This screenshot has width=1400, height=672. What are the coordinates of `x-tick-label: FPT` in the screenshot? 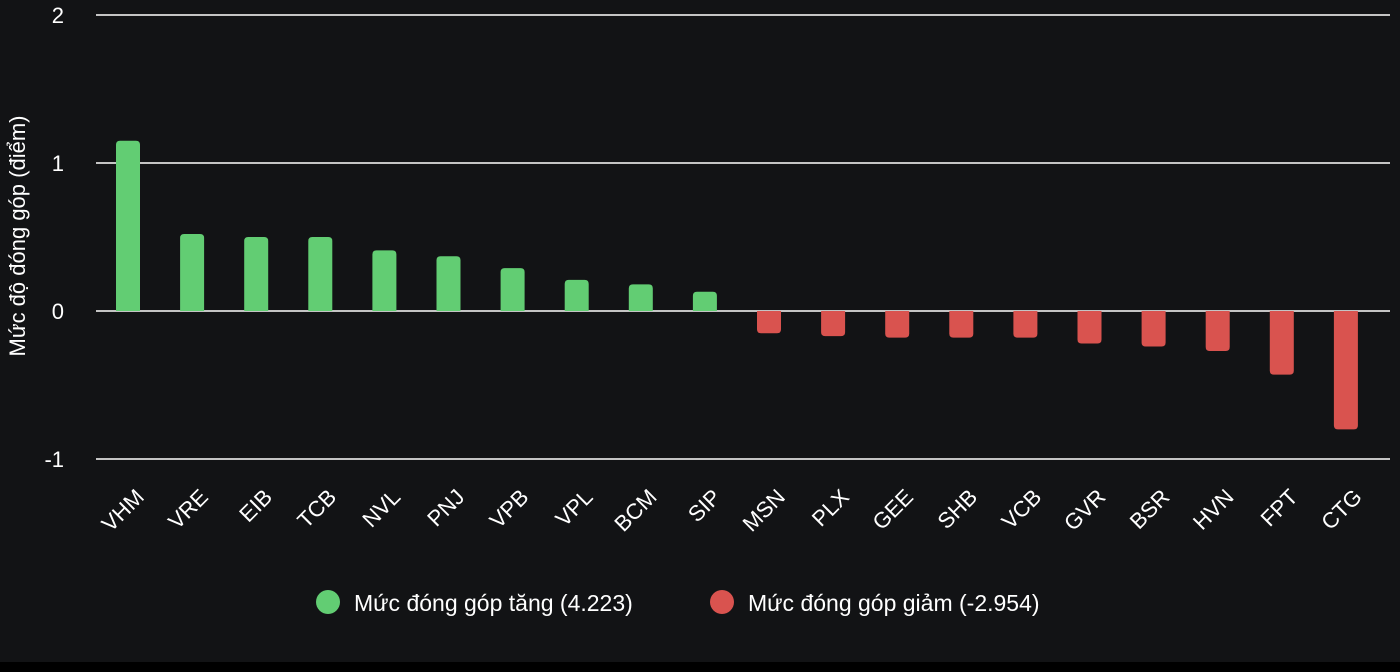 It's located at (1279, 507).